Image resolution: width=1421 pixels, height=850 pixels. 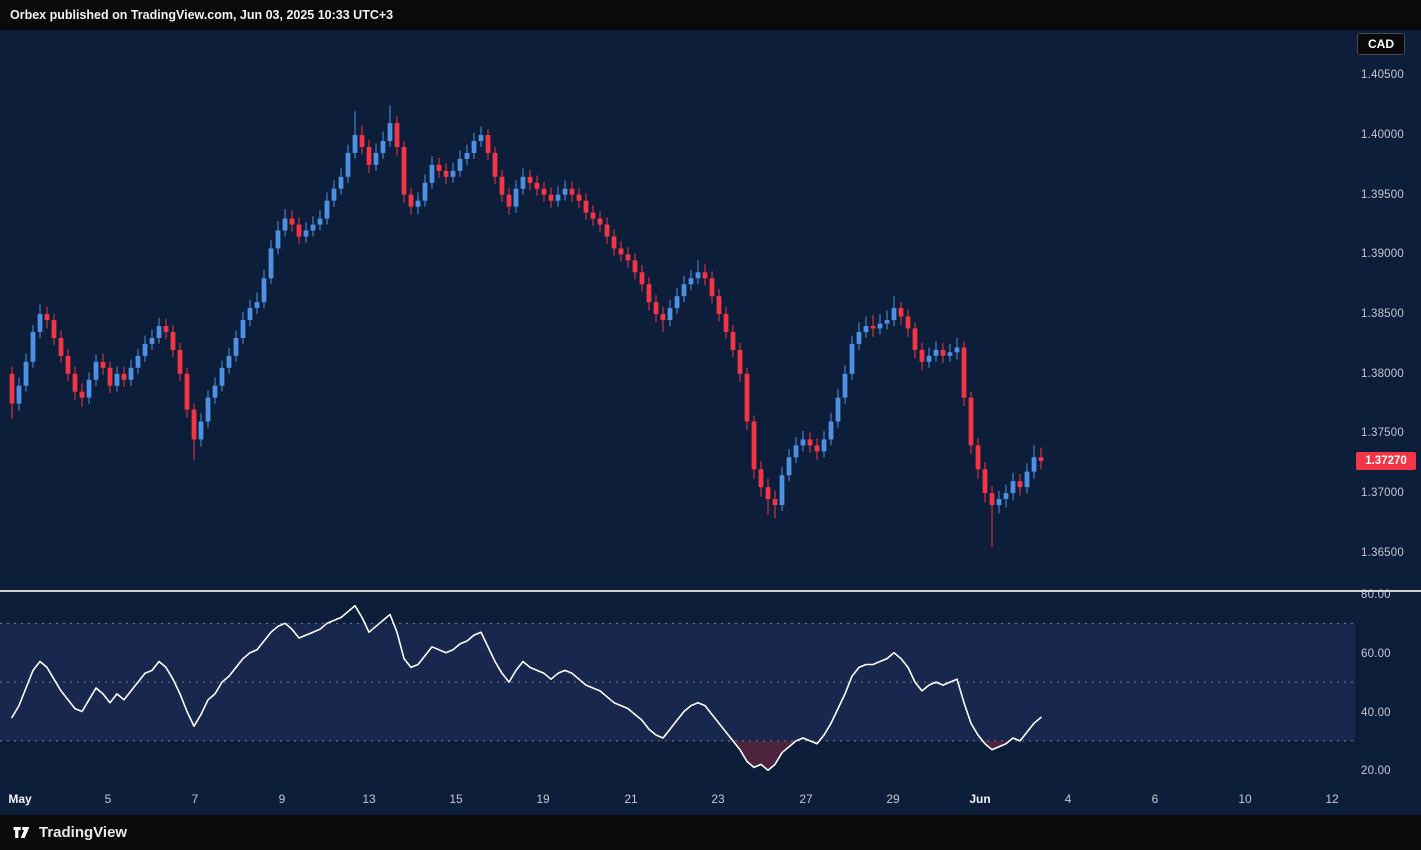 I want to click on time-axis-label: 5, so click(x=108, y=799).